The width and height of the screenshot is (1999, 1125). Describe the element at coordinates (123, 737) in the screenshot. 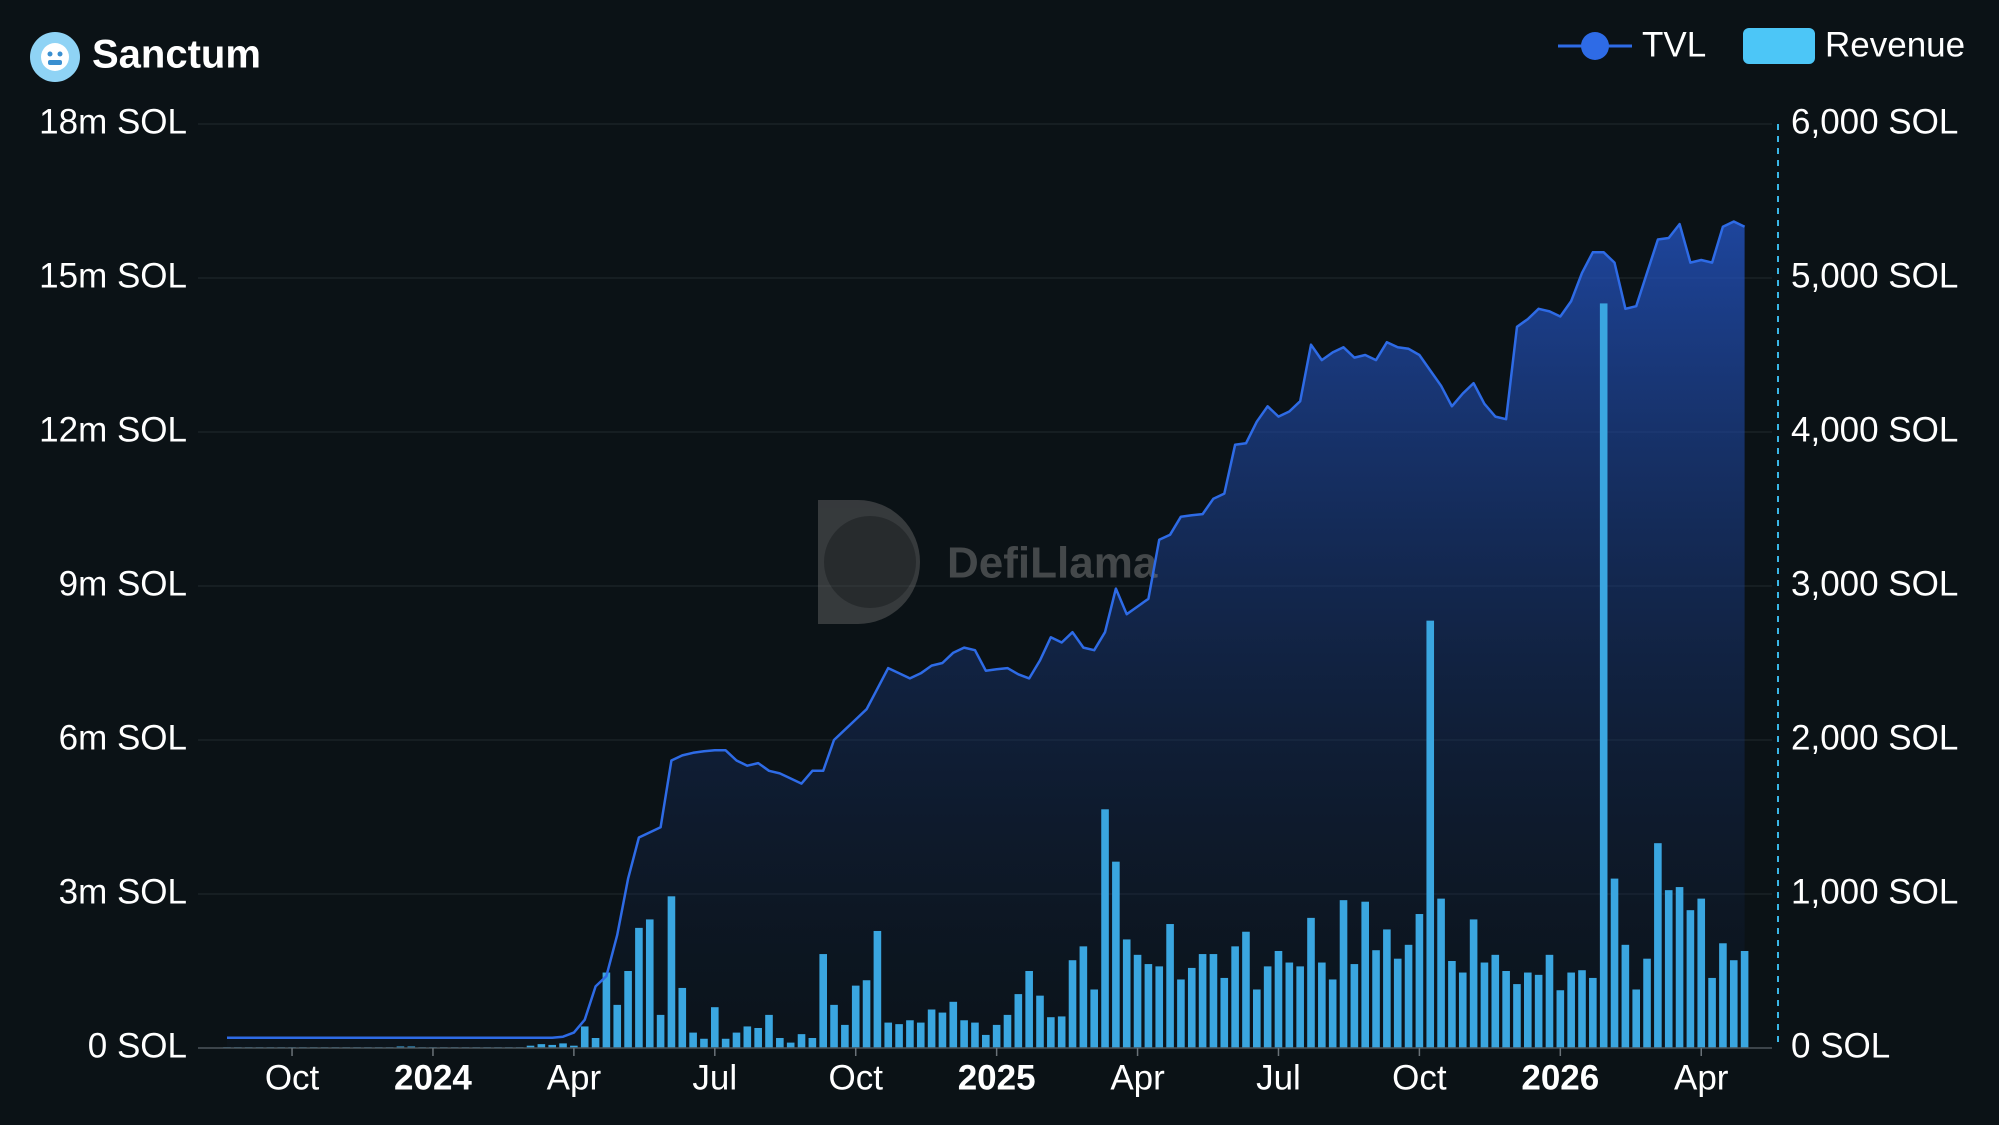

I see `y-tick-label: 6m SOL` at that location.